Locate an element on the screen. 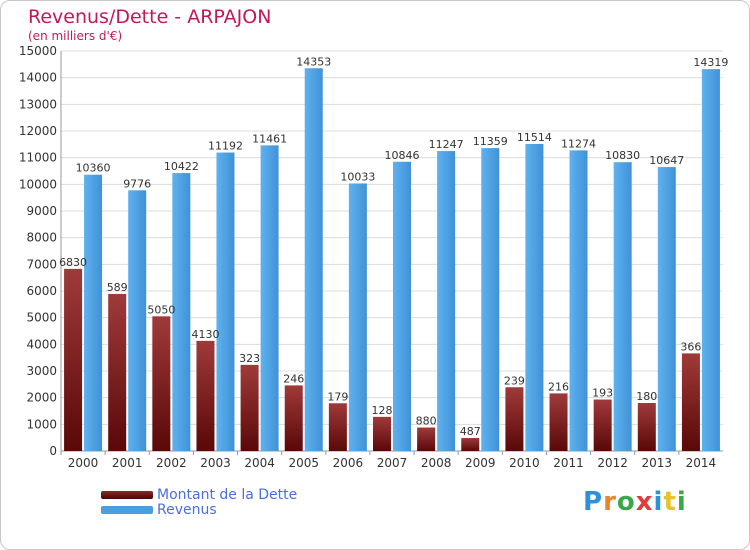 The image size is (750, 550). chart-subtitle: (en milliers d'€) is located at coordinates (75, 36).